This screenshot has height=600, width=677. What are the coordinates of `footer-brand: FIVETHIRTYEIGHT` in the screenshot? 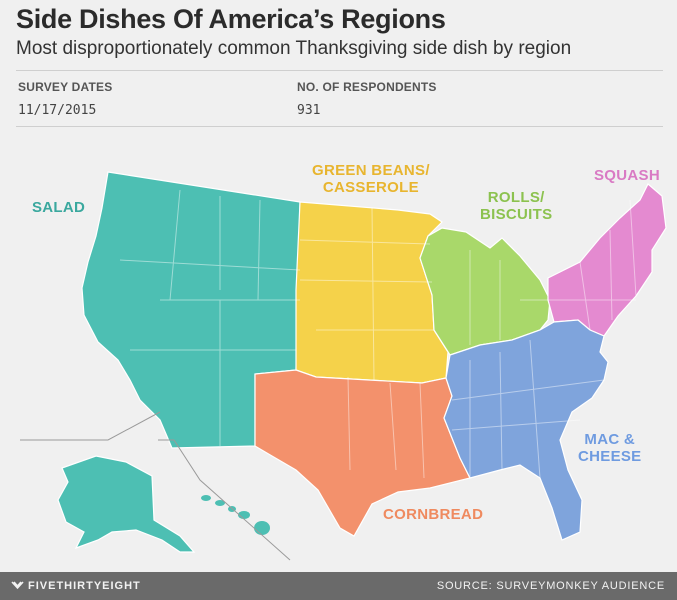 It's located at (84, 586).